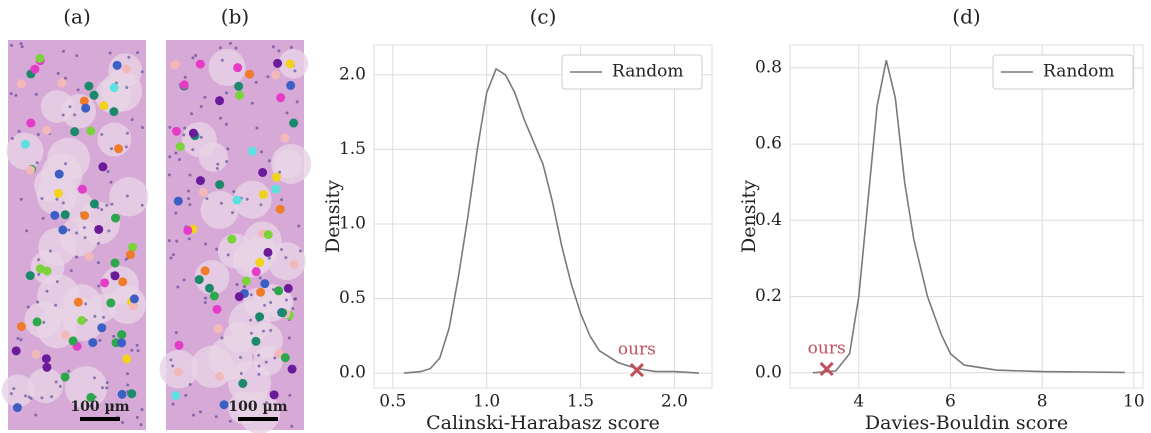 Image resolution: width=1151 pixels, height=433 pixels. Describe the element at coordinates (99, 407) in the screenshot. I see `scale-bar-label: 100 µm` at that location.